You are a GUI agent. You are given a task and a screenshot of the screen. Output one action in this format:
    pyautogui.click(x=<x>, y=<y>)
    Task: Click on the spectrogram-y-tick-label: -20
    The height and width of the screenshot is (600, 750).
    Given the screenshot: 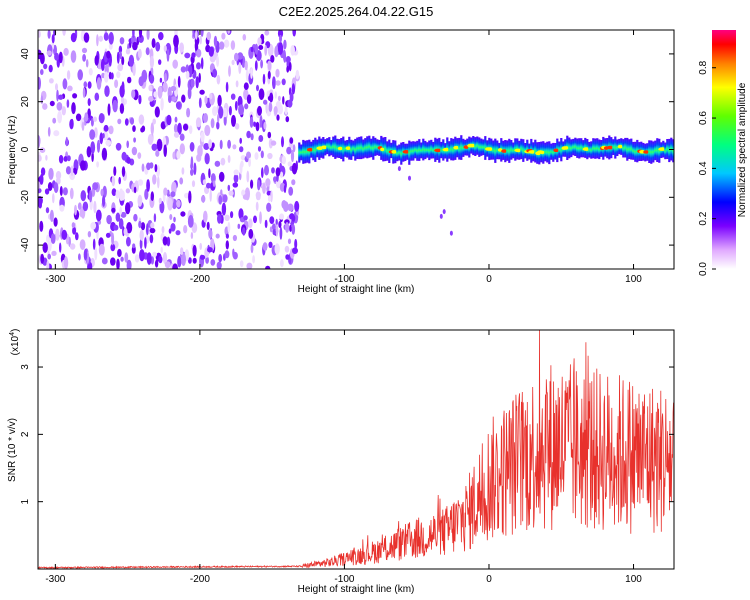 What is the action you would take?
    pyautogui.click(x=25, y=197)
    